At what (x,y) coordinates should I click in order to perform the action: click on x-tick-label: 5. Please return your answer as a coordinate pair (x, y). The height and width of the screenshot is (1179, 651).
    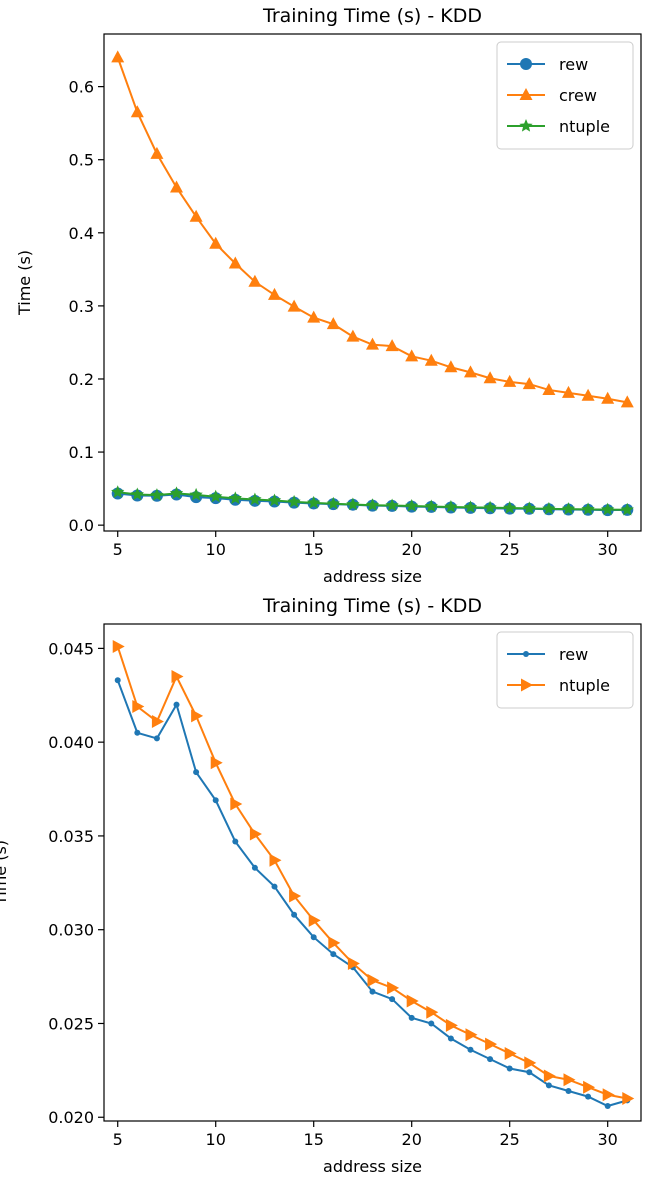
    Looking at the image, I should click on (118, 1139).